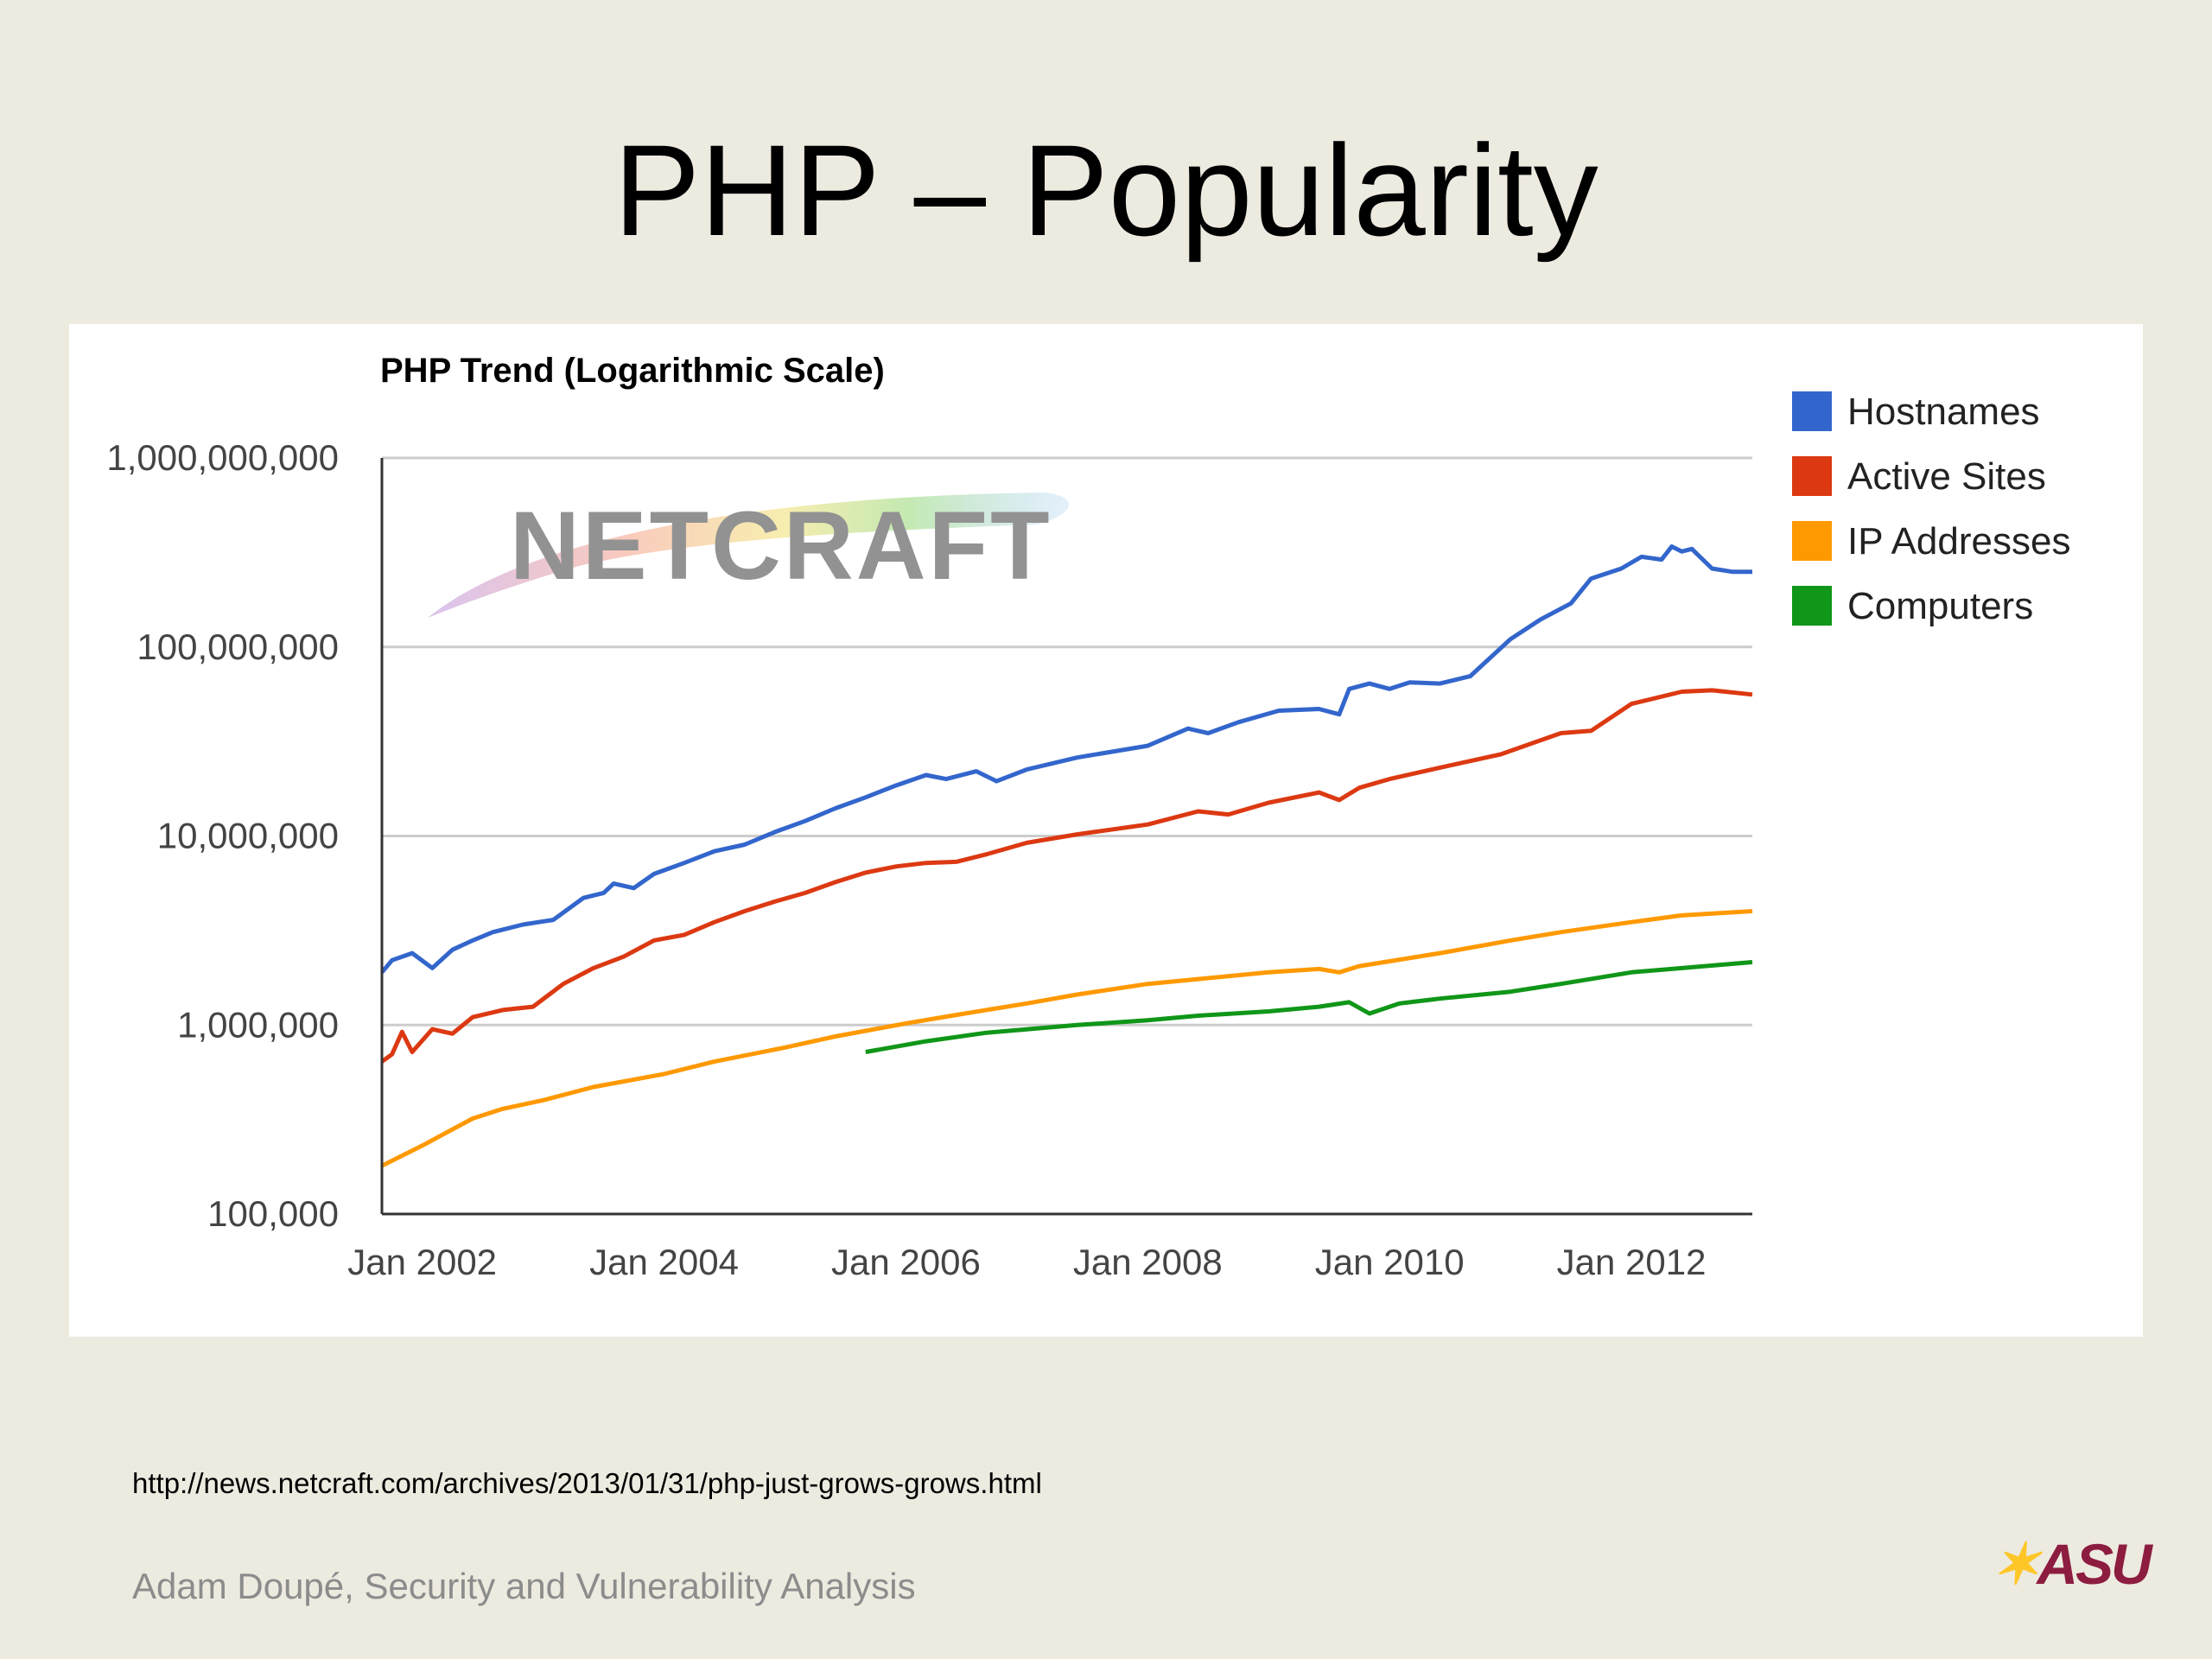 The width and height of the screenshot is (2212, 1659). What do you see at coordinates (273, 1213) in the screenshot?
I see `y-tick-label: 100,000` at bounding box center [273, 1213].